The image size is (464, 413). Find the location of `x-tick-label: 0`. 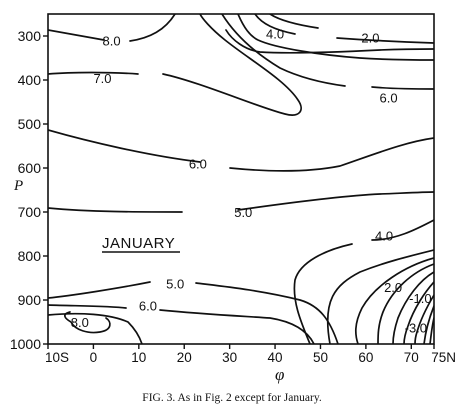

x-tick-label: 0 is located at coordinates (94, 357).